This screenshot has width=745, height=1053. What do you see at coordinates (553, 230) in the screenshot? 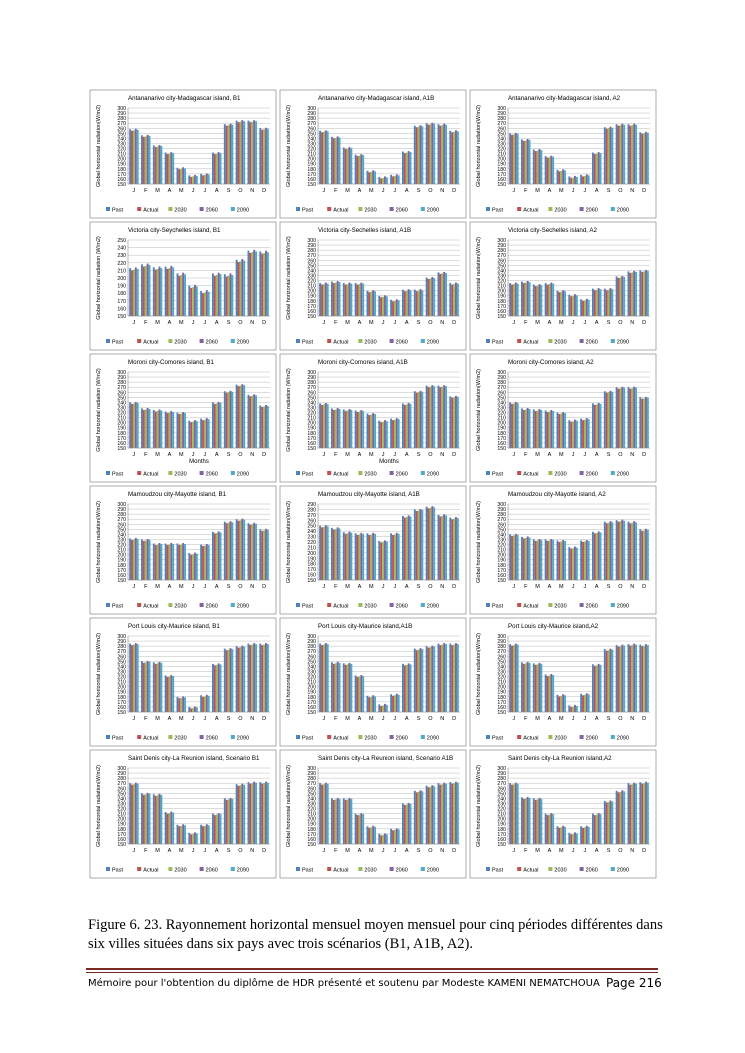
I see `chart-title: Victoria city-Sechelles island, A2` at bounding box center [553, 230].